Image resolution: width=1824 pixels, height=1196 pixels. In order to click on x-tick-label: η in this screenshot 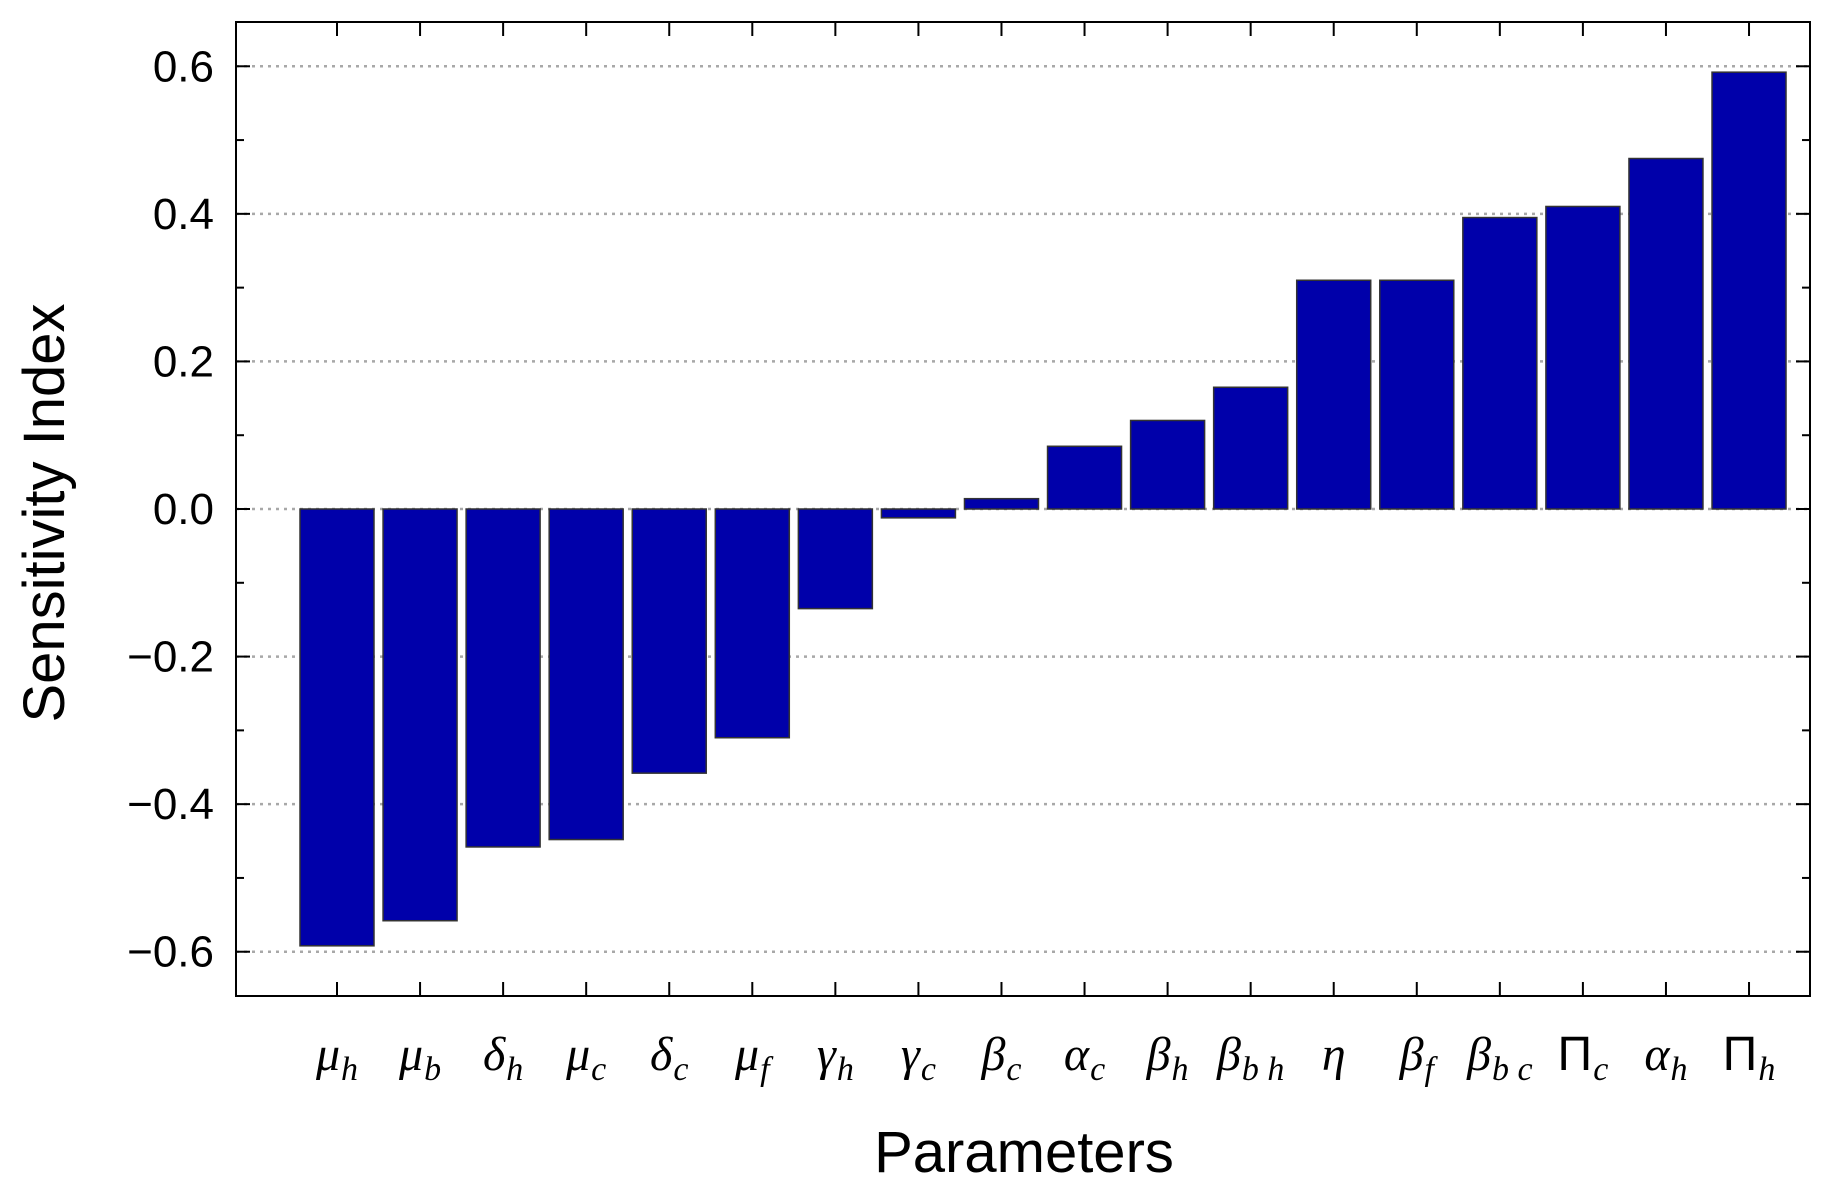, I will do `click(1334, 1054)`.